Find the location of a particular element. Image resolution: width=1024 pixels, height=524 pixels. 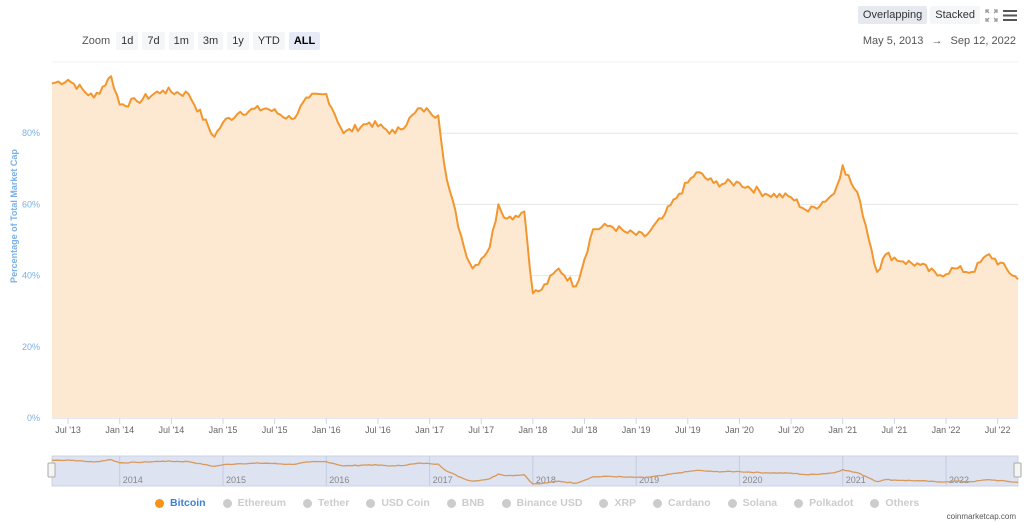

zoom-7d-button: 7d is located at coordinates (153, 41).